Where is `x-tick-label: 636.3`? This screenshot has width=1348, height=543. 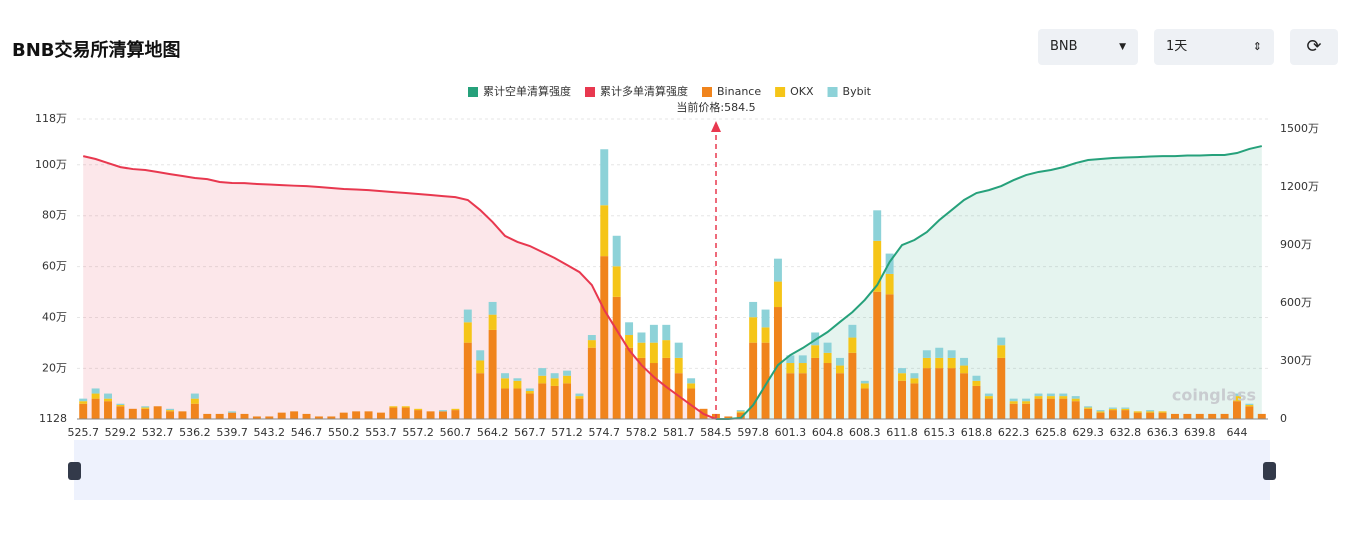 x-tick-label: 636.3 is located at coordinates (1163, 432).